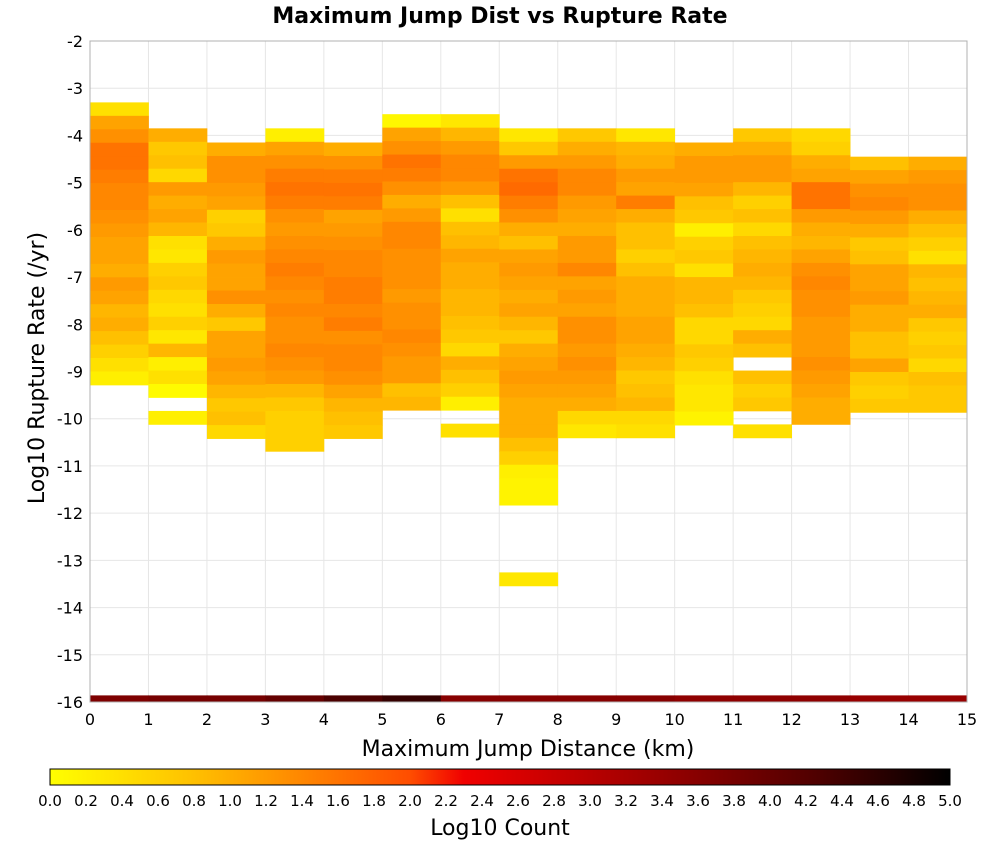 Image resolution: width=1000 pixels, height=850 pixels. Describe the element at coordinates (302, 801) in the screenshot. I see `colorbar-tick-label: 1.4` at that location.